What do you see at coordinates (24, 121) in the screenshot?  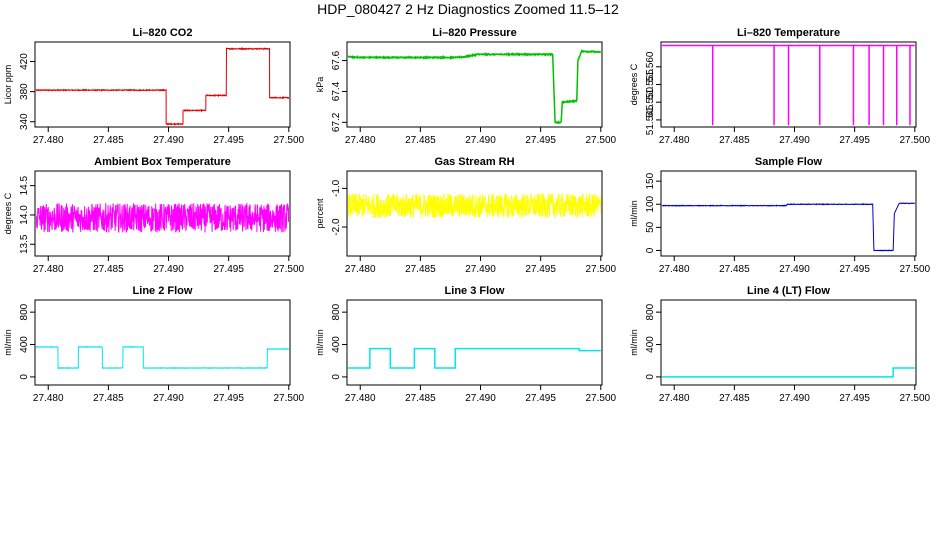 I see `y-tick-label: 340` at bounding box center [24, 121].